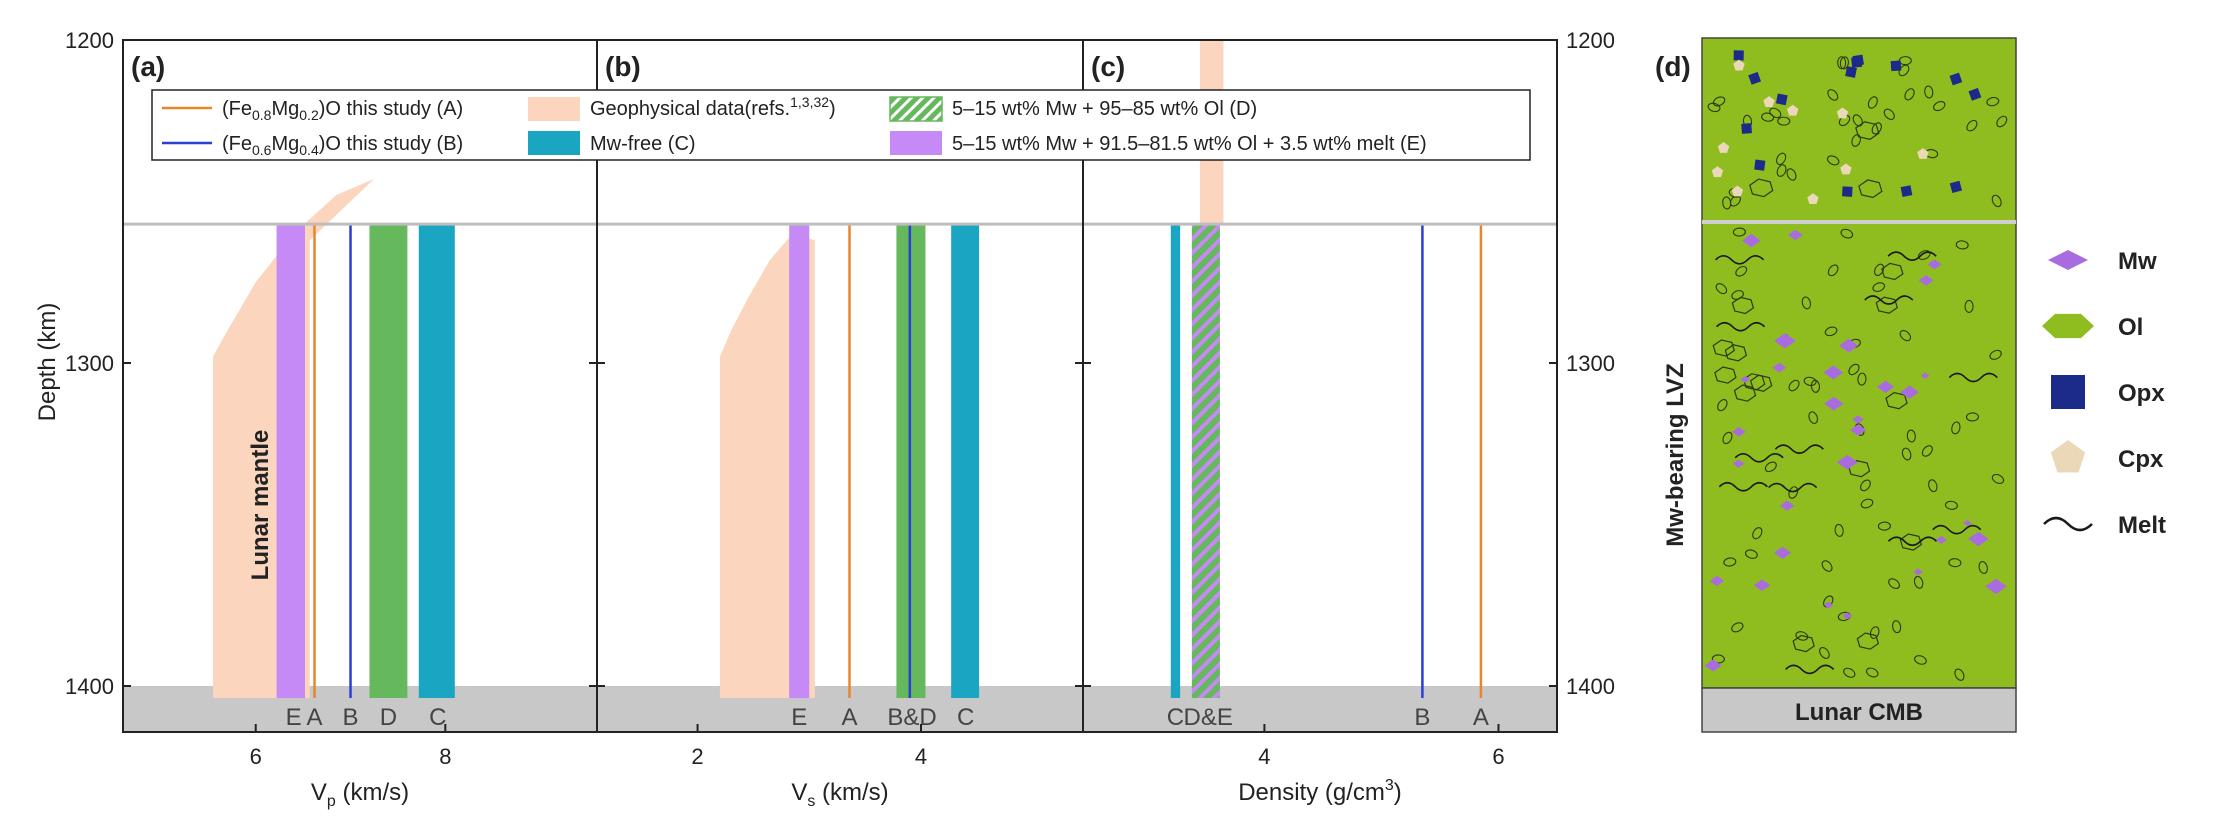 The image size is (2216, 826). I want to click on y-tick-label-right: 1300, so click(1590, 363).